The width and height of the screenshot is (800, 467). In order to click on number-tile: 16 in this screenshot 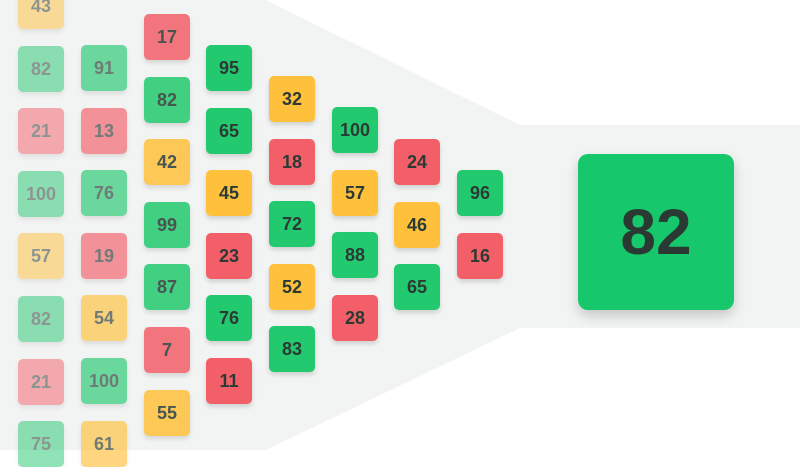, I will do `click(480, 256)`.